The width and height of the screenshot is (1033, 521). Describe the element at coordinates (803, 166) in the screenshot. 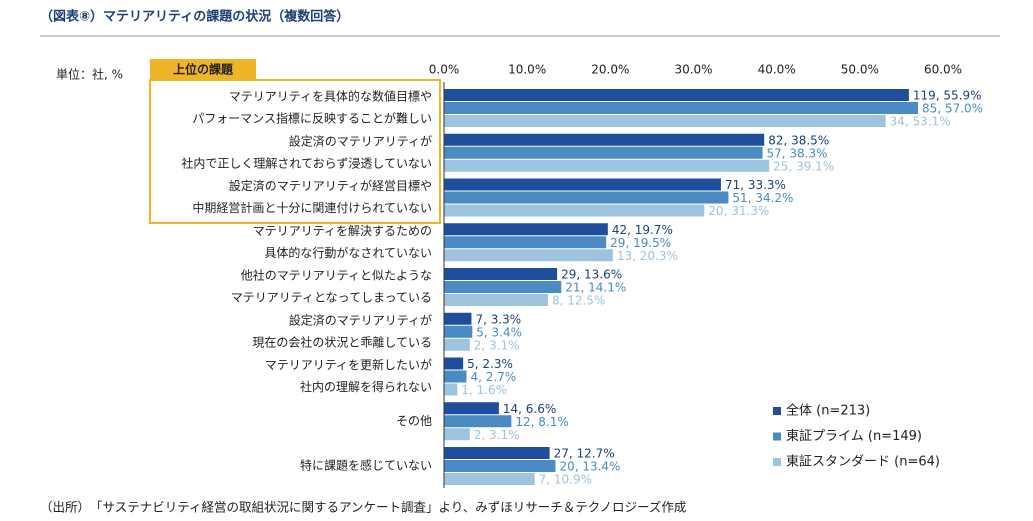

I see `data-label: 25, 39.1%` at that location.